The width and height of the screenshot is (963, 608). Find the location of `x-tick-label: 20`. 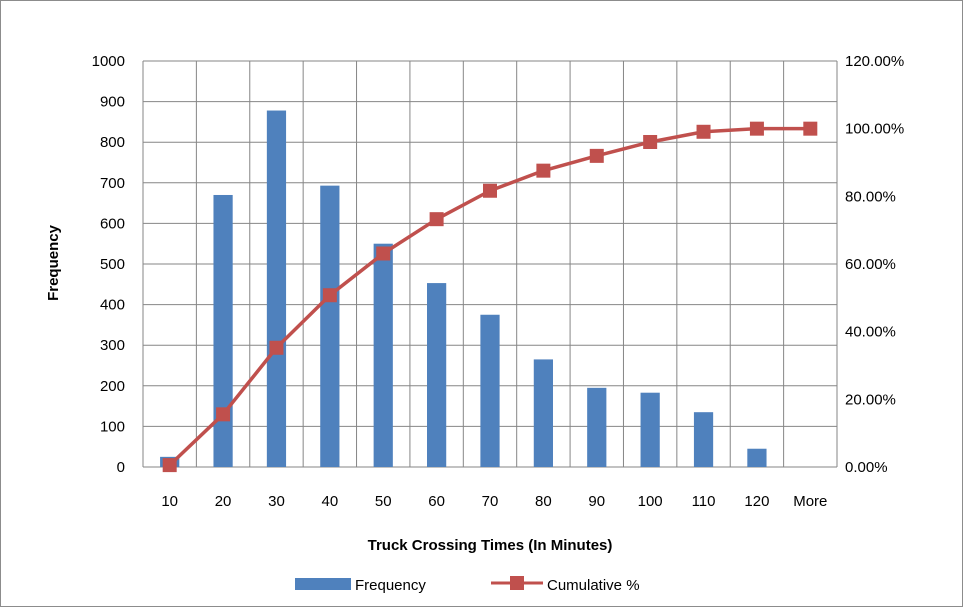

x-tick-label: 20 is located at coordinates (223, 501).